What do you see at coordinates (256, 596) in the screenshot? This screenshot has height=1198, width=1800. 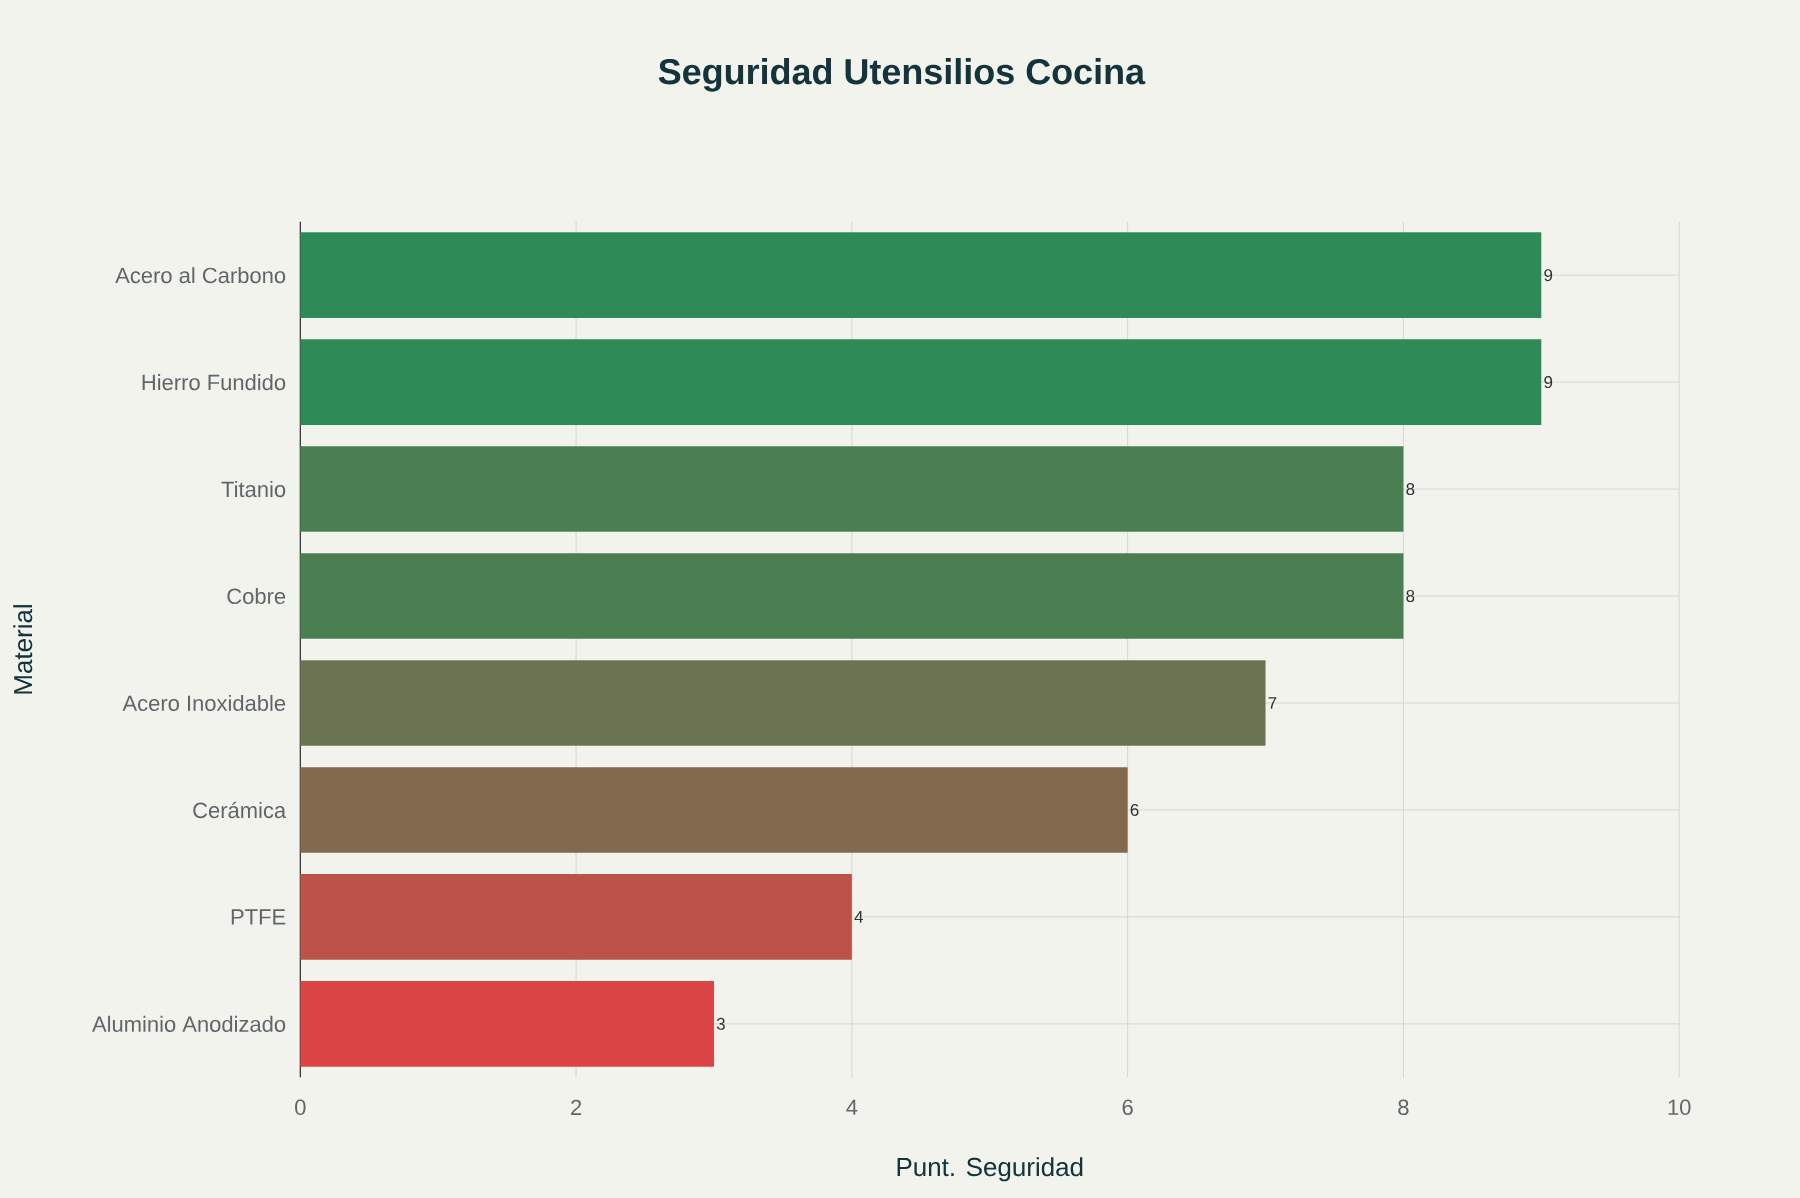 I see `y-tick-label: Cobre` at bounding box center [256, 596].